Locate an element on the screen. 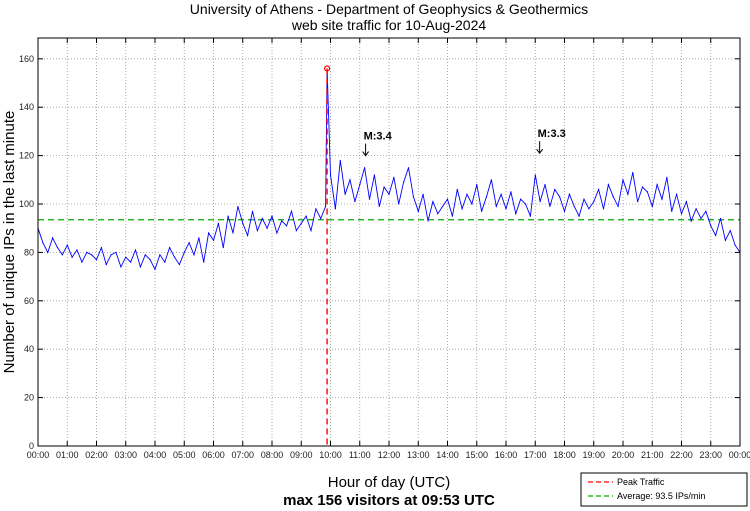 The width and height of the screenshot is (750, 511). chart-subtitle: web site traffic for 10-Aug-2024 is located at coordinates (389, 25).